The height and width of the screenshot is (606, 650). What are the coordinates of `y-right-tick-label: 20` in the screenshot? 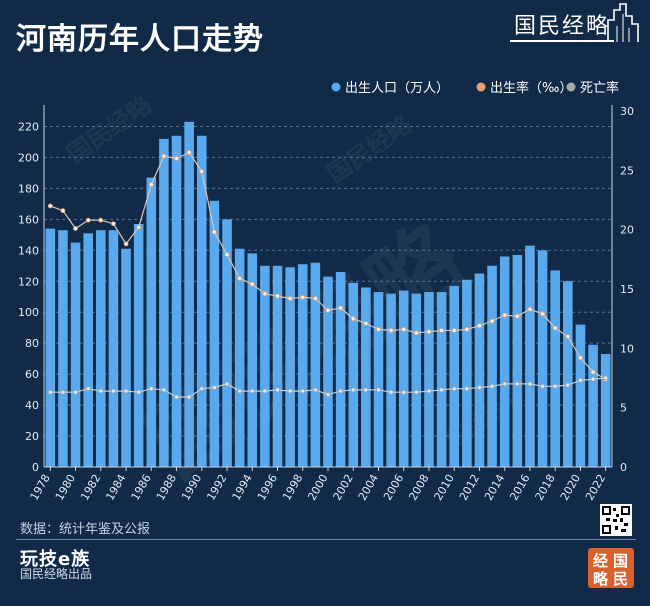 It's located at (627, 230).